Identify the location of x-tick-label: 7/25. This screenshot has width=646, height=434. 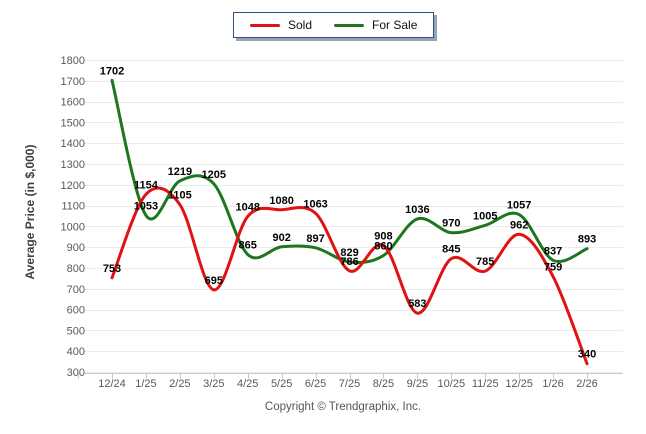
(349, 384).